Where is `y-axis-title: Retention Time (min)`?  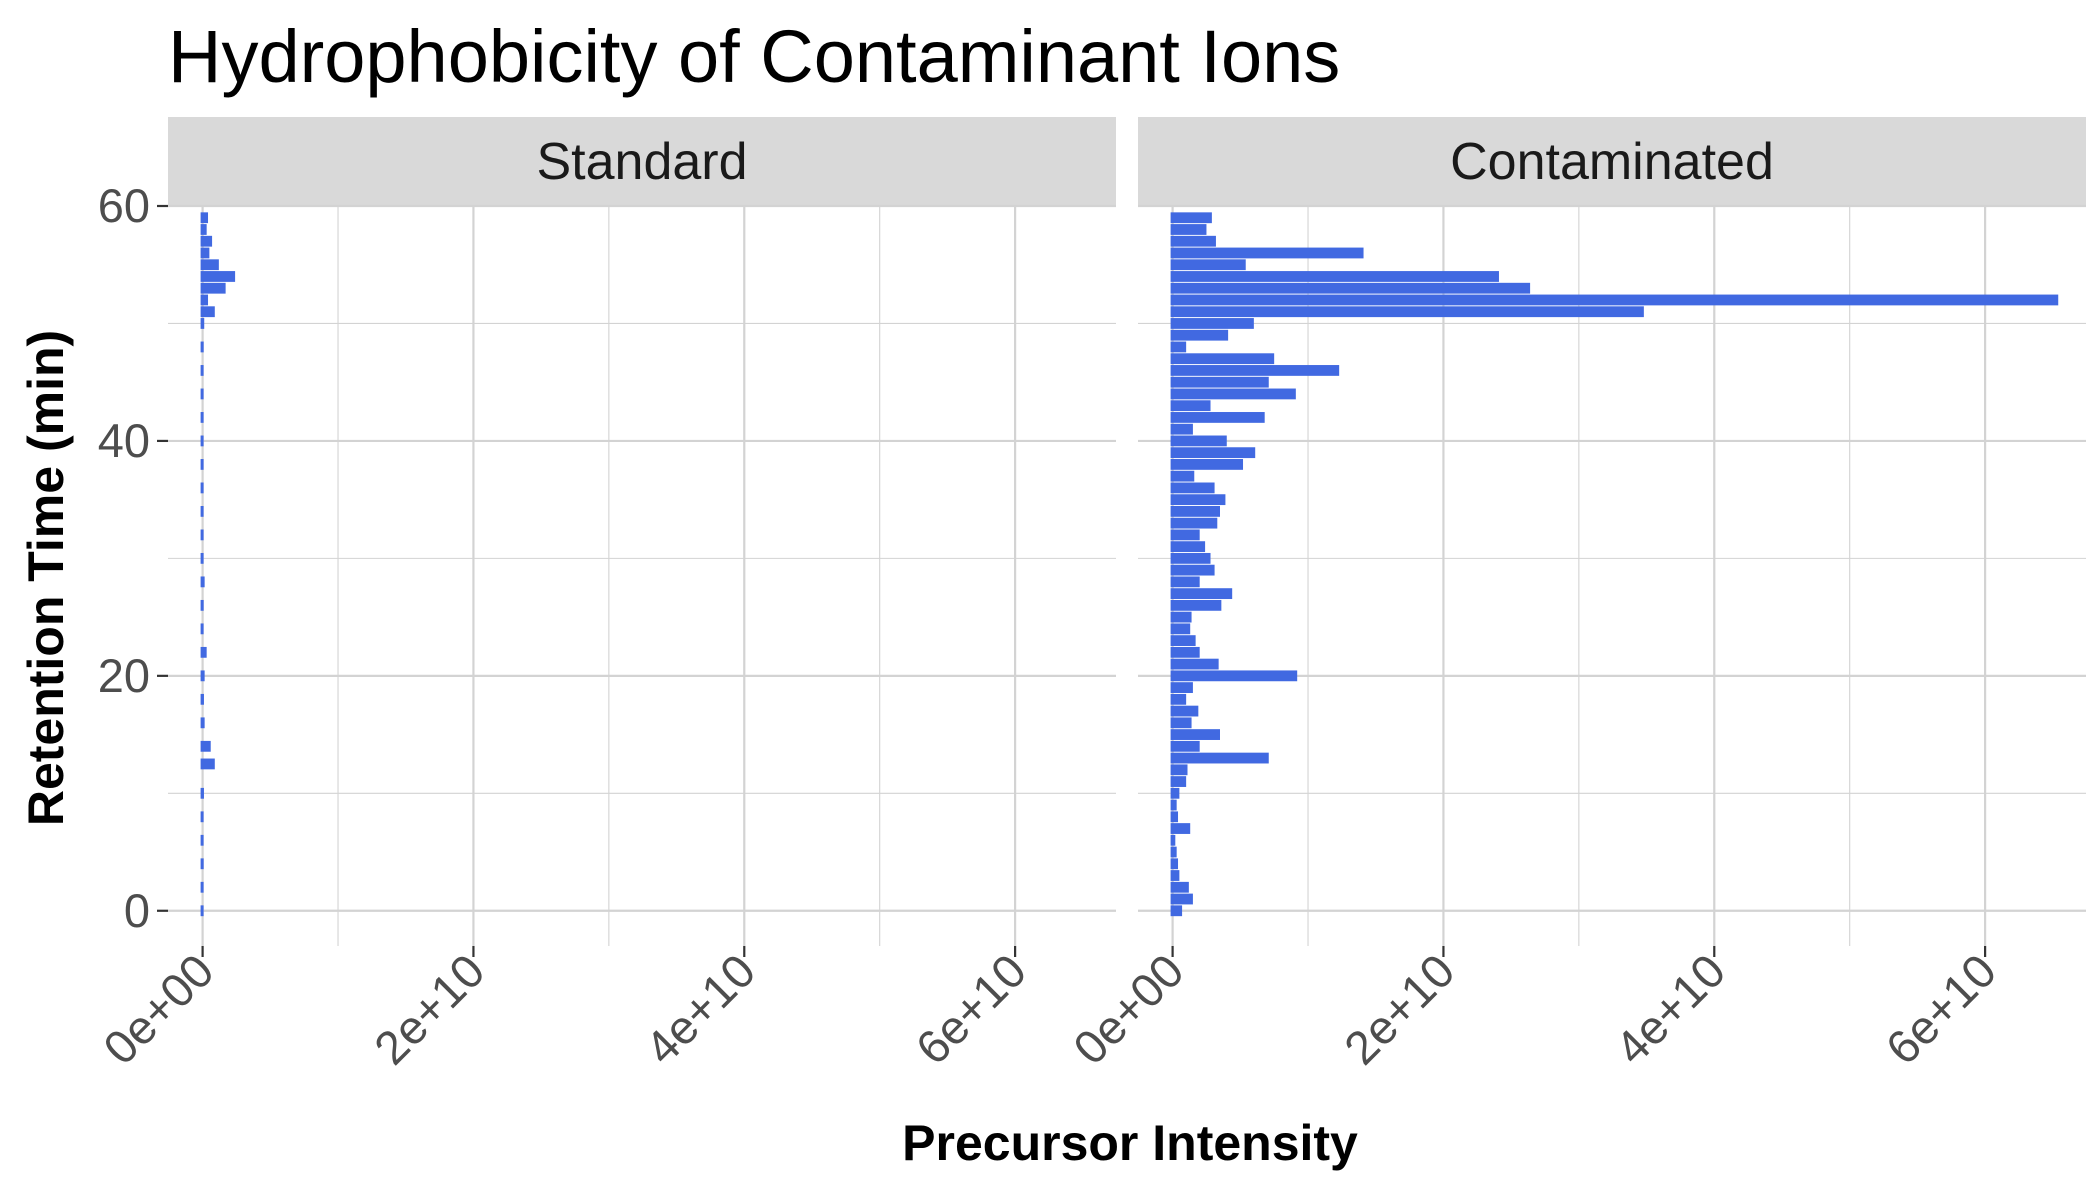 y-axis-title: Retention Time (min) is located at coordinates (46, 578).